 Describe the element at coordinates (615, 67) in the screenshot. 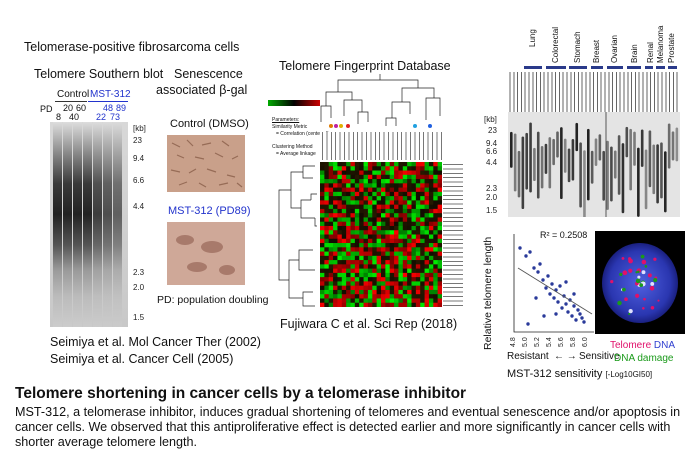

I see `cancer-type-bar` at that location.